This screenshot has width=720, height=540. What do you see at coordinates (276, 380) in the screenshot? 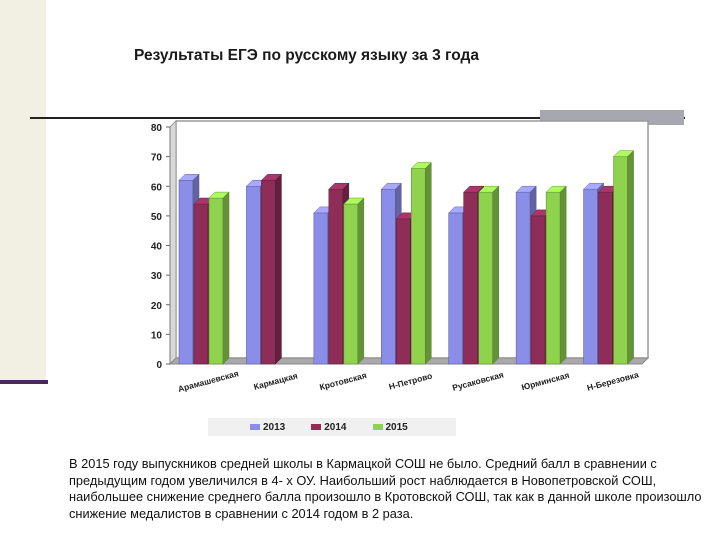
I see `x-category-label: Кармацкая` at bounding box center [276, 380].